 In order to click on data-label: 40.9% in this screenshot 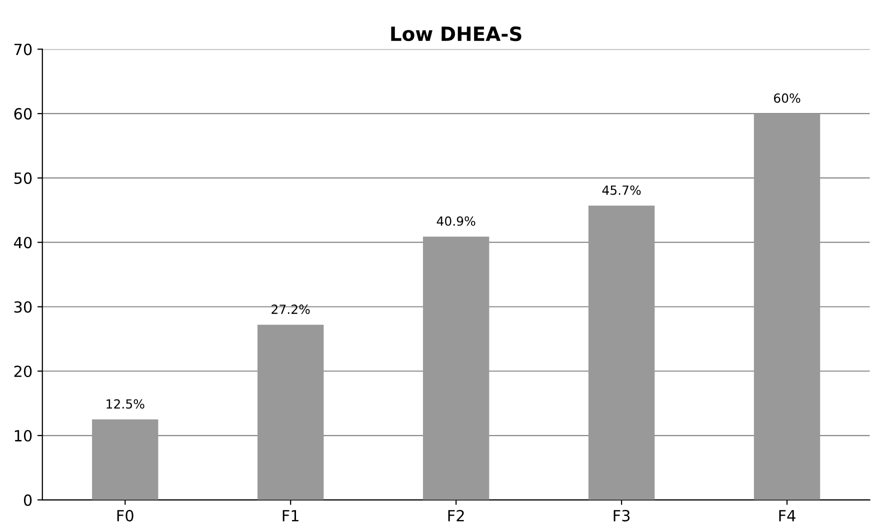, I will do `click(456, 221)`.